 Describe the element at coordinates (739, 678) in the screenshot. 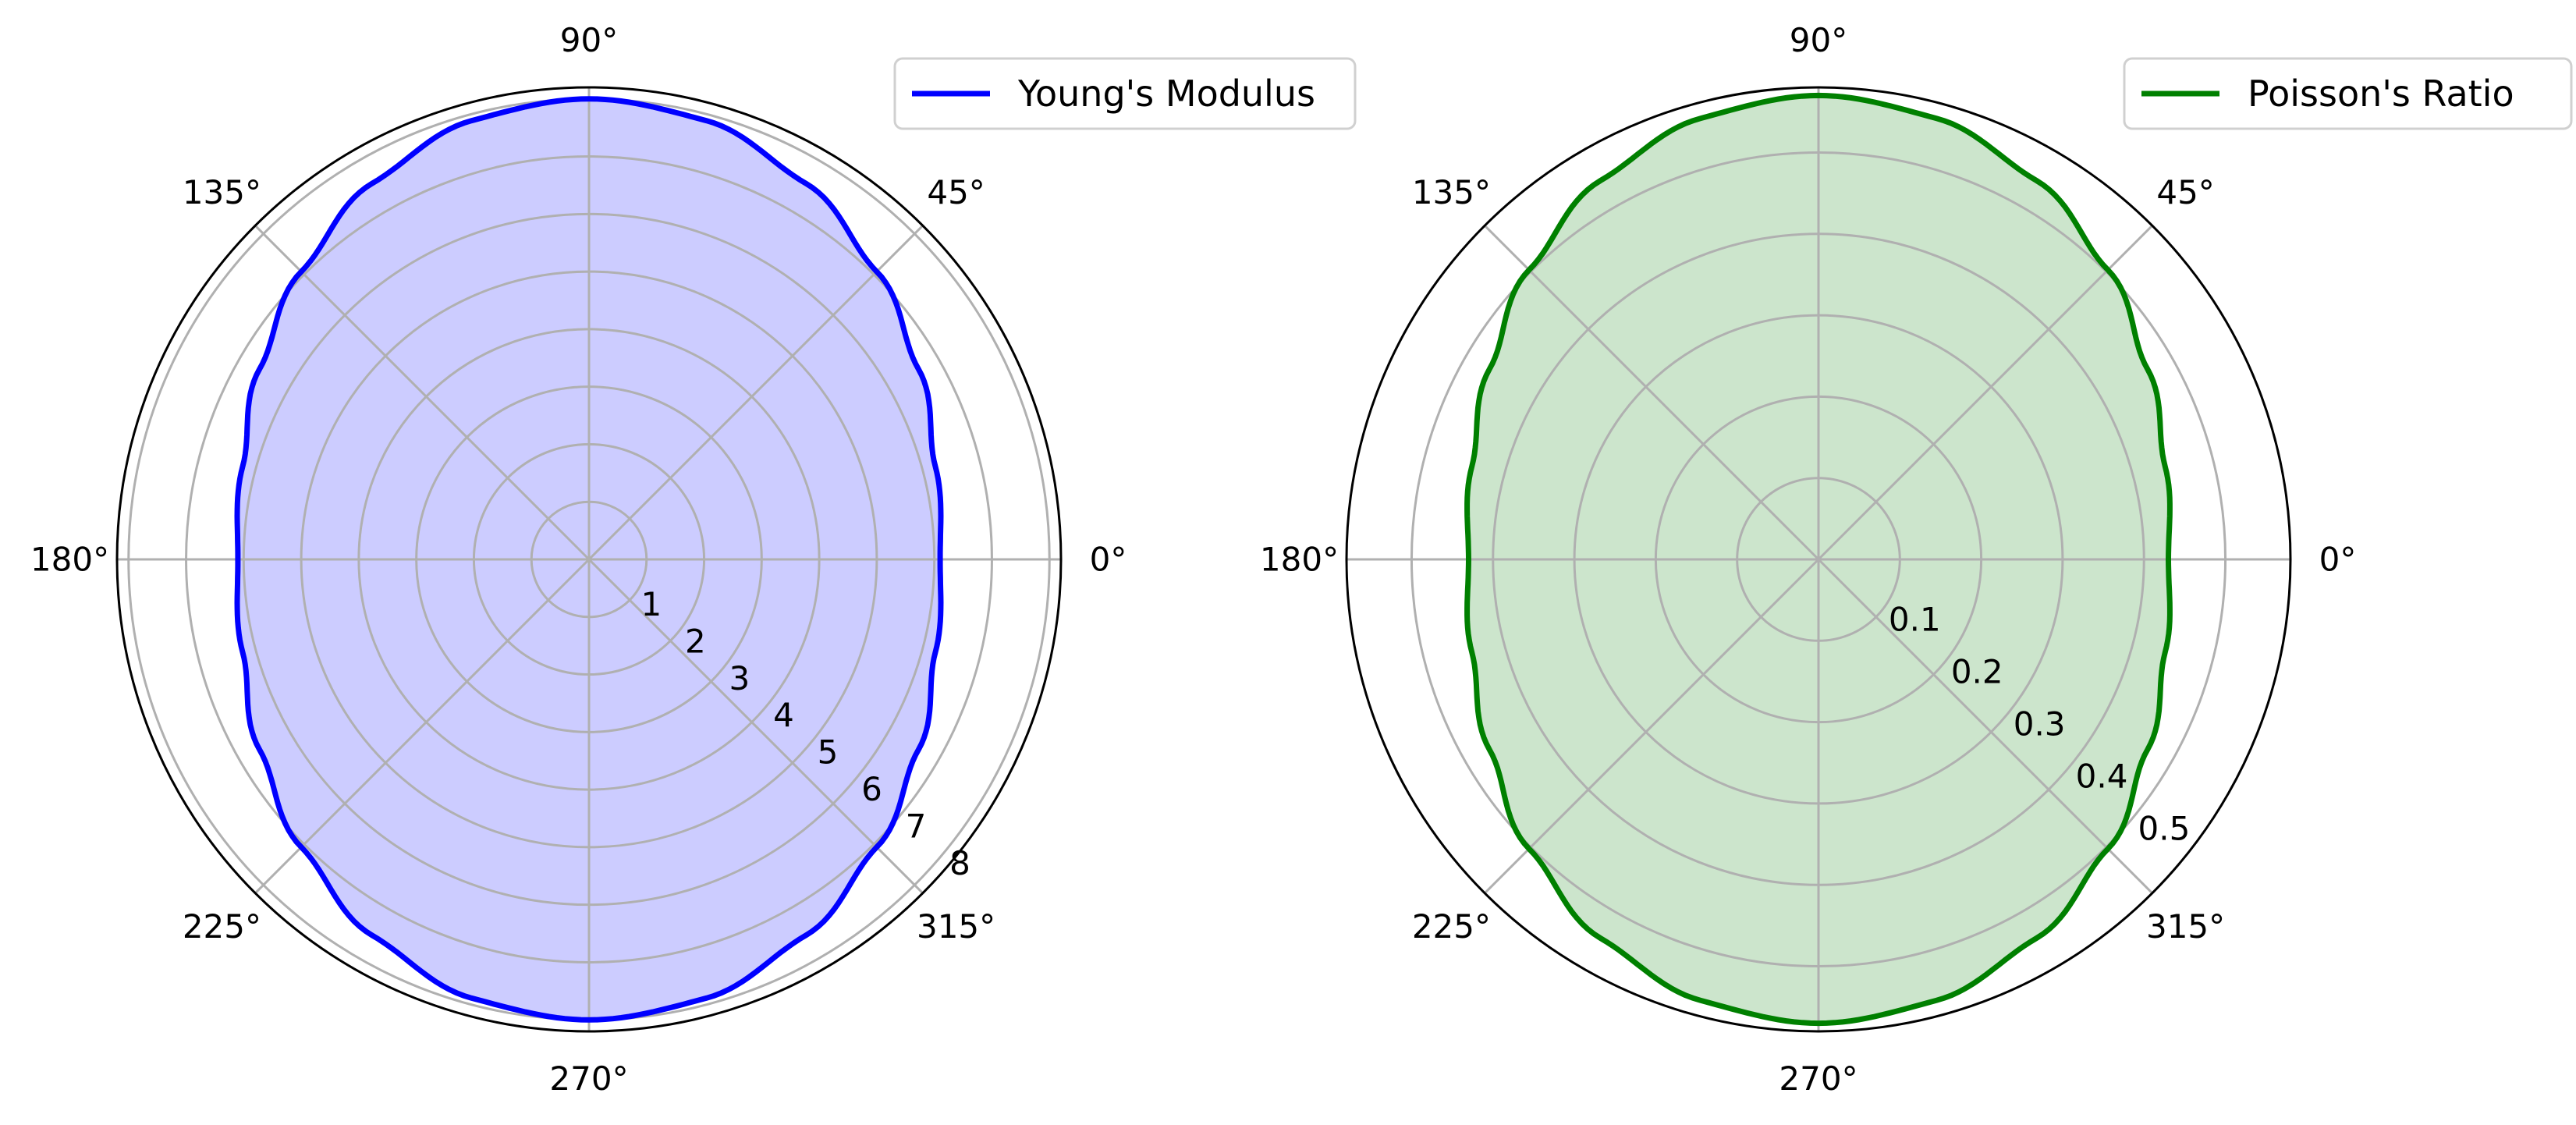

I see `r-tick-label: 3` at that location.